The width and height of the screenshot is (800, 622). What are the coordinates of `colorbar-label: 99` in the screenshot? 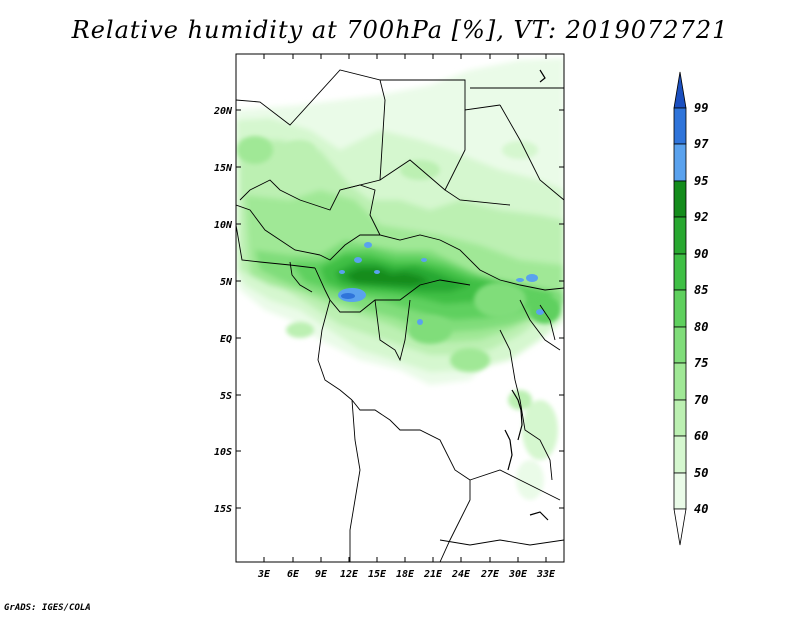 It's located at (701, 108).